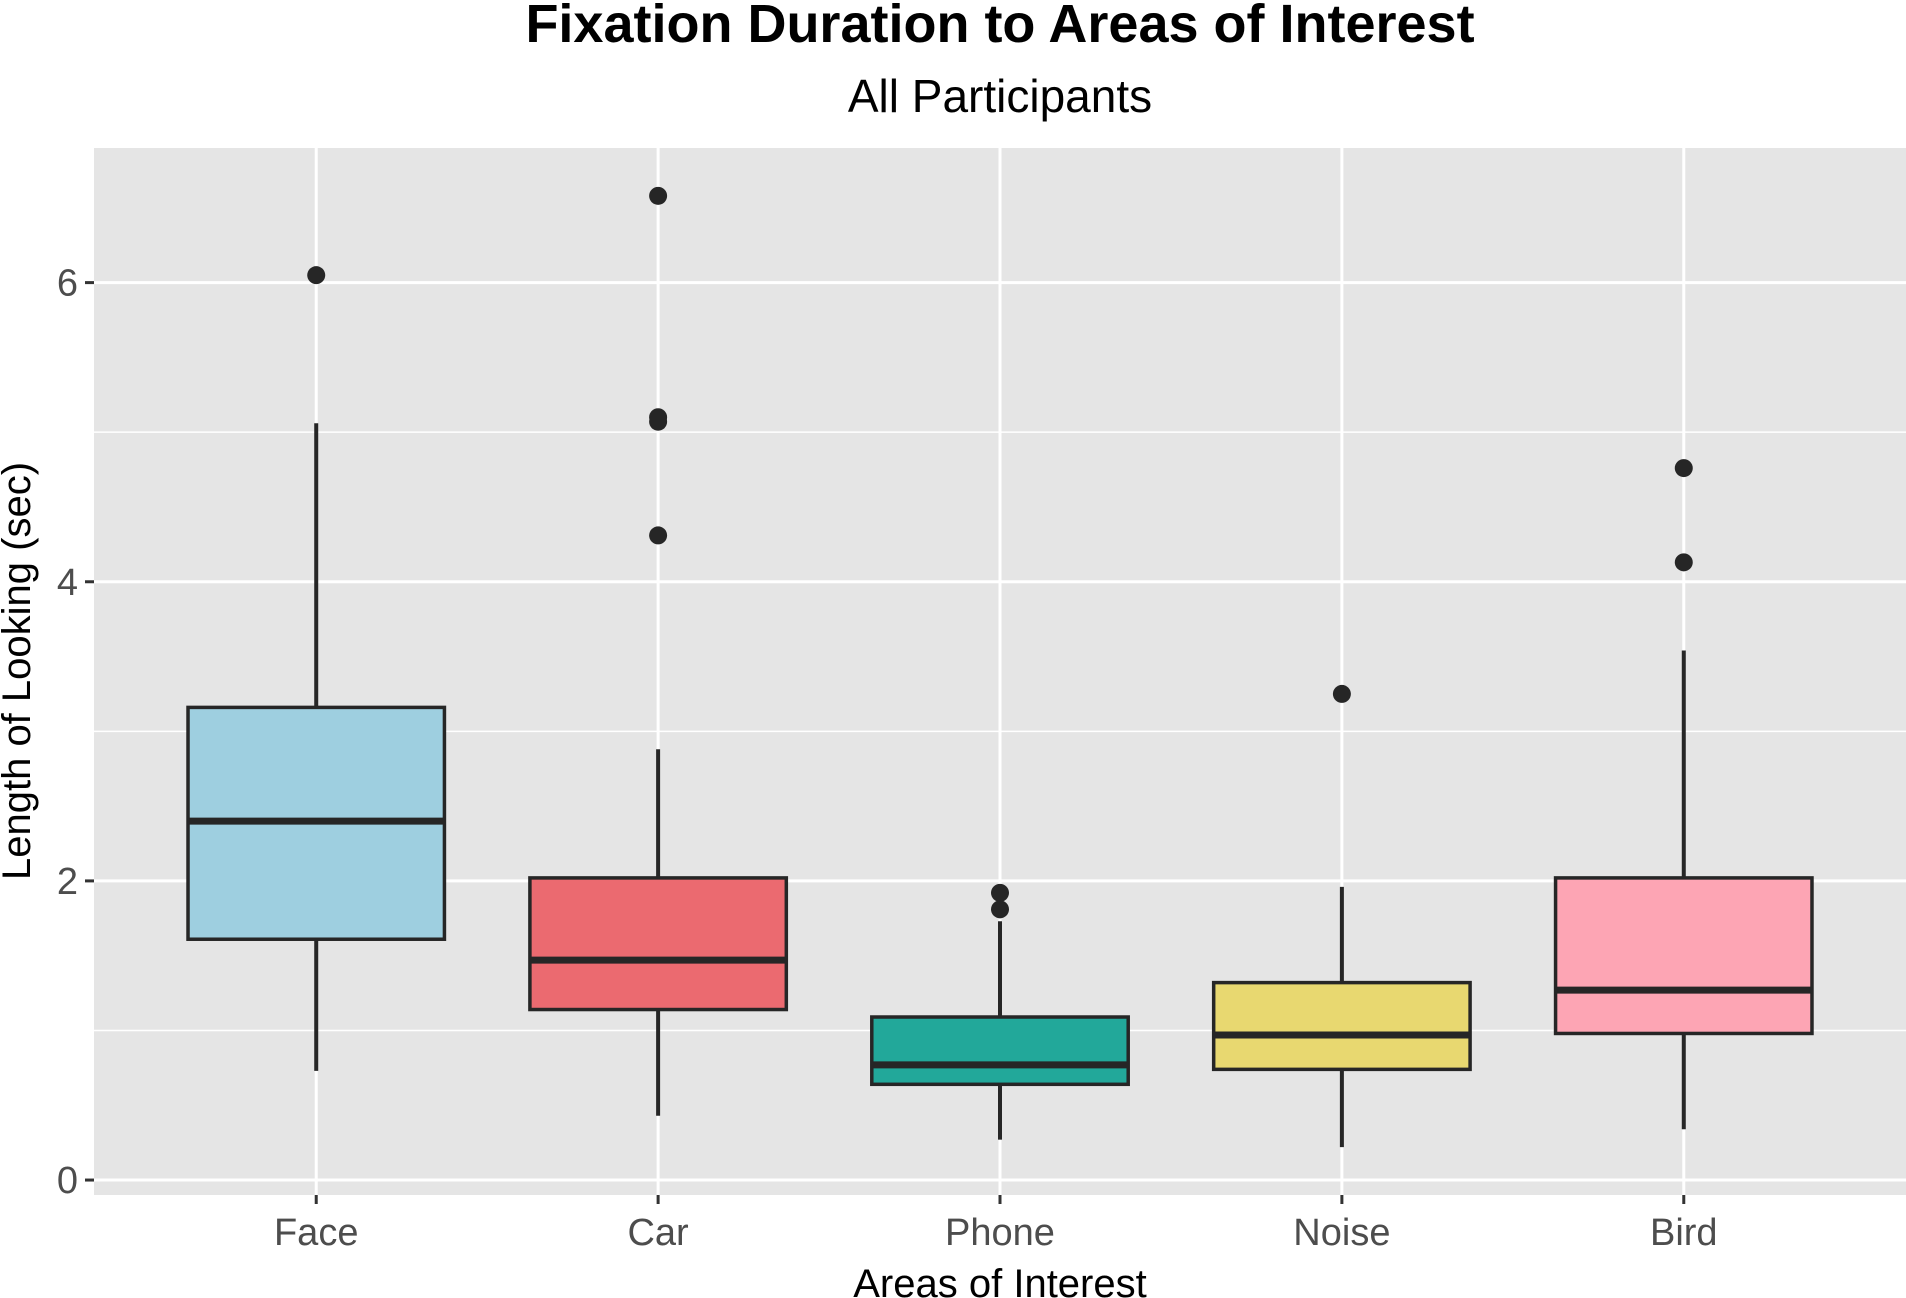 This screenshot has height=1298, width=1906. Describe the element at coordinates (67, 284) in the screenshot. I see `y-tick-label: 6` at that location.